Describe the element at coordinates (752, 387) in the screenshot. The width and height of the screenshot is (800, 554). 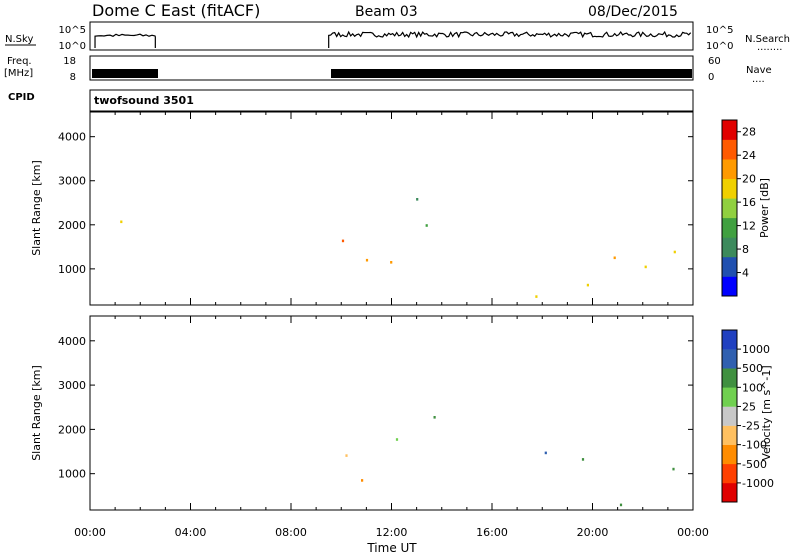
I see `colorbar-tick-label: 100` at that location.